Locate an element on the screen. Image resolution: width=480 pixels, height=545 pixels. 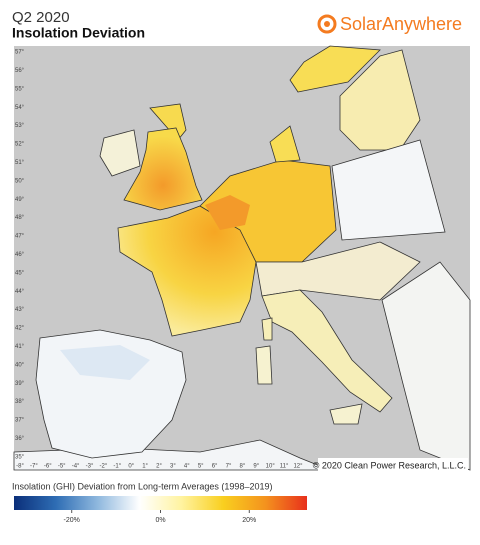
latitude-label: 41° is located at coordinates (20, 347).